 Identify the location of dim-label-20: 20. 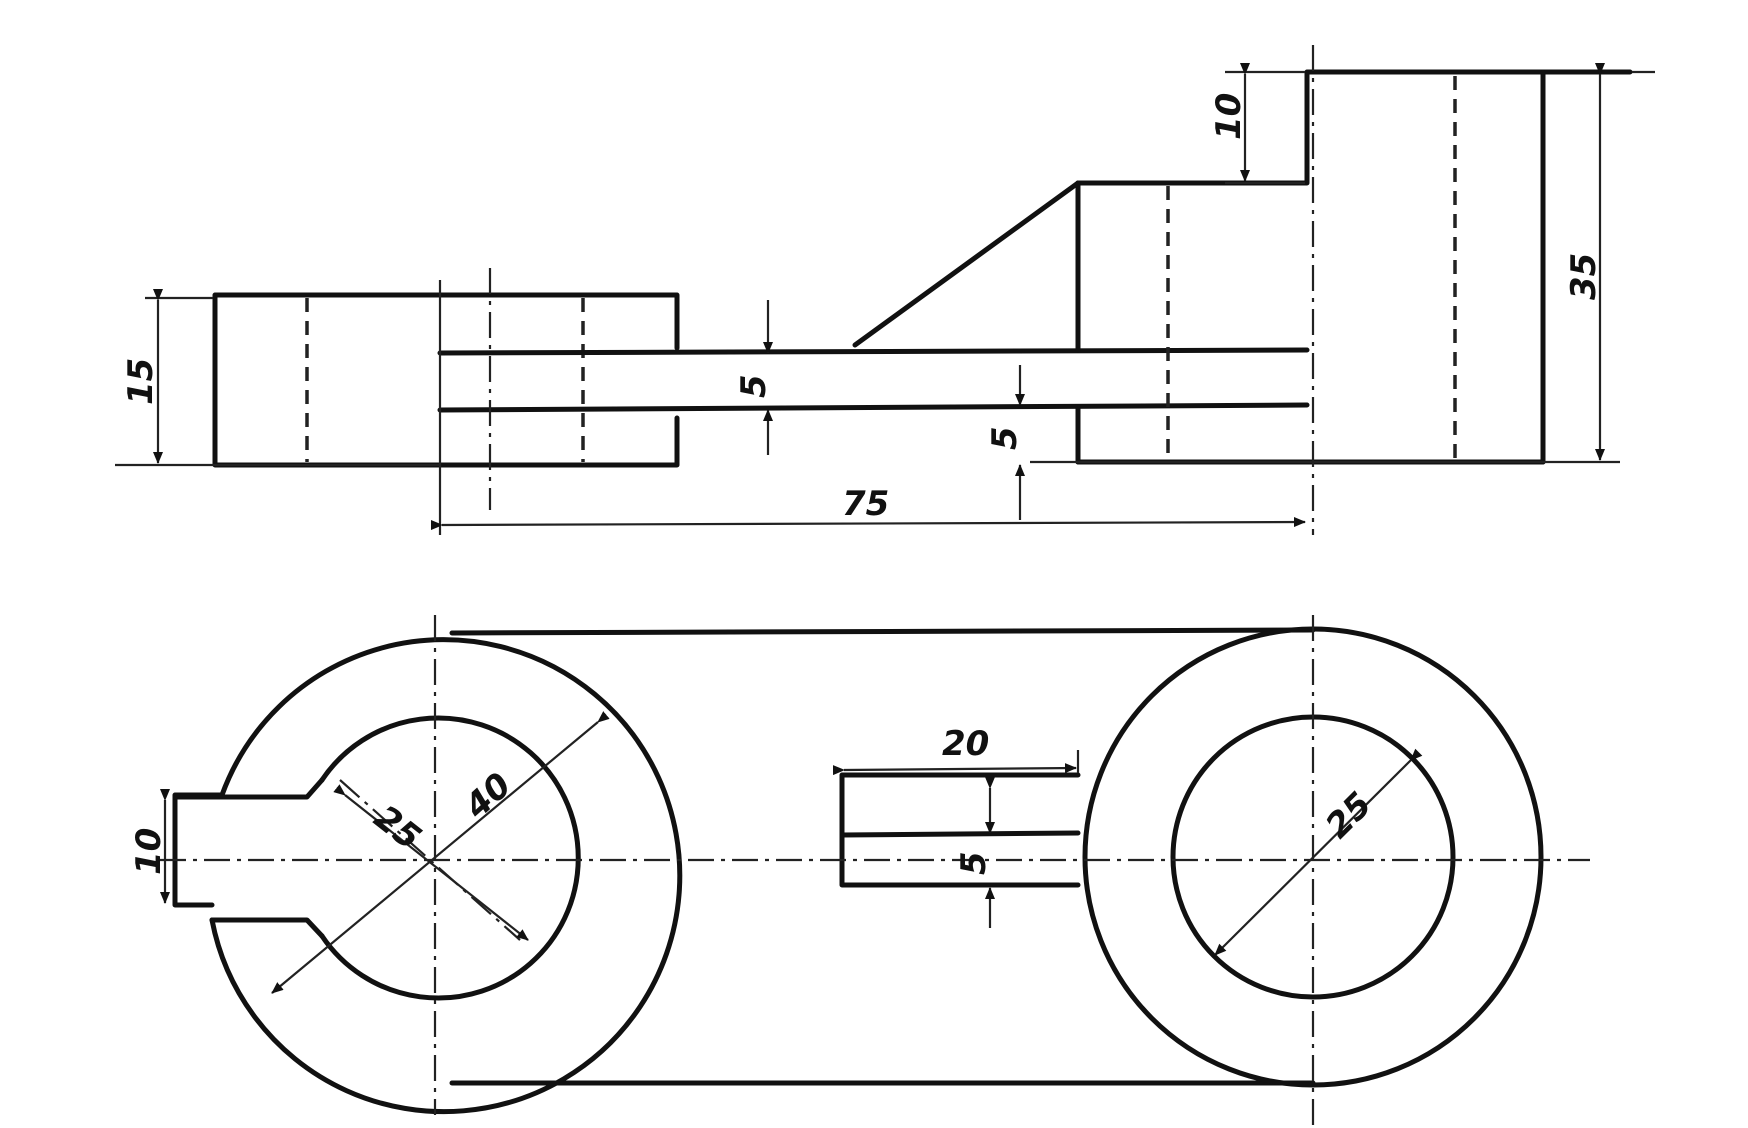
(965, 744).